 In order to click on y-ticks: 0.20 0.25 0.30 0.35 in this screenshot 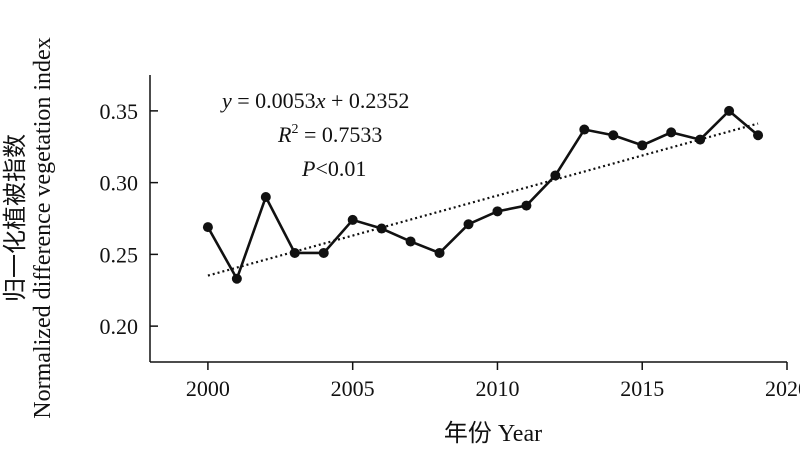, I will do `click(129, 219)`.